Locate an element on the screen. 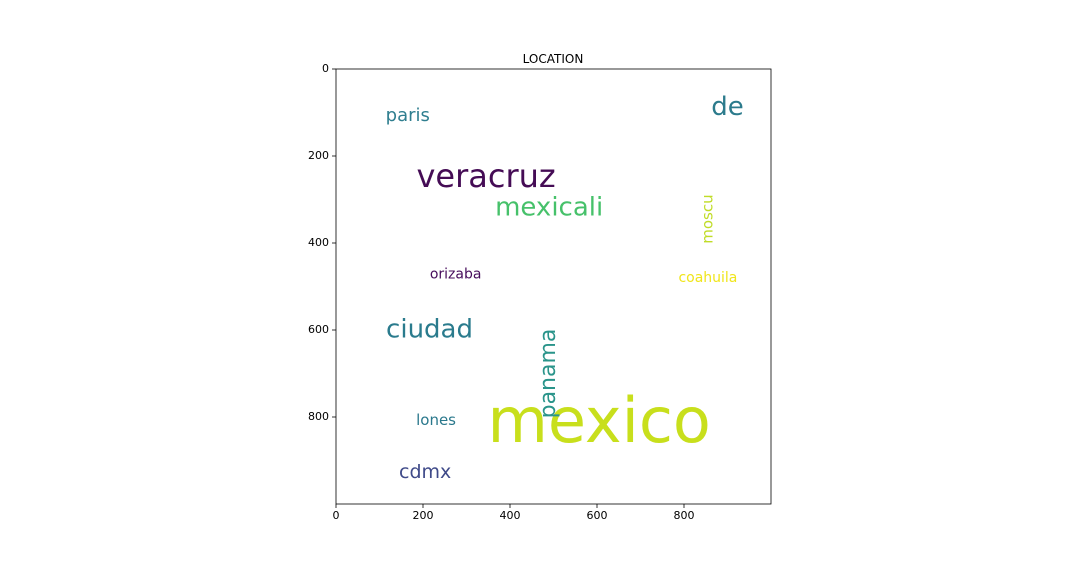 Image resolution: width=1080 pixels, height=576 pixels. y-tick-label: 600 is located at coordinates (318, 329).